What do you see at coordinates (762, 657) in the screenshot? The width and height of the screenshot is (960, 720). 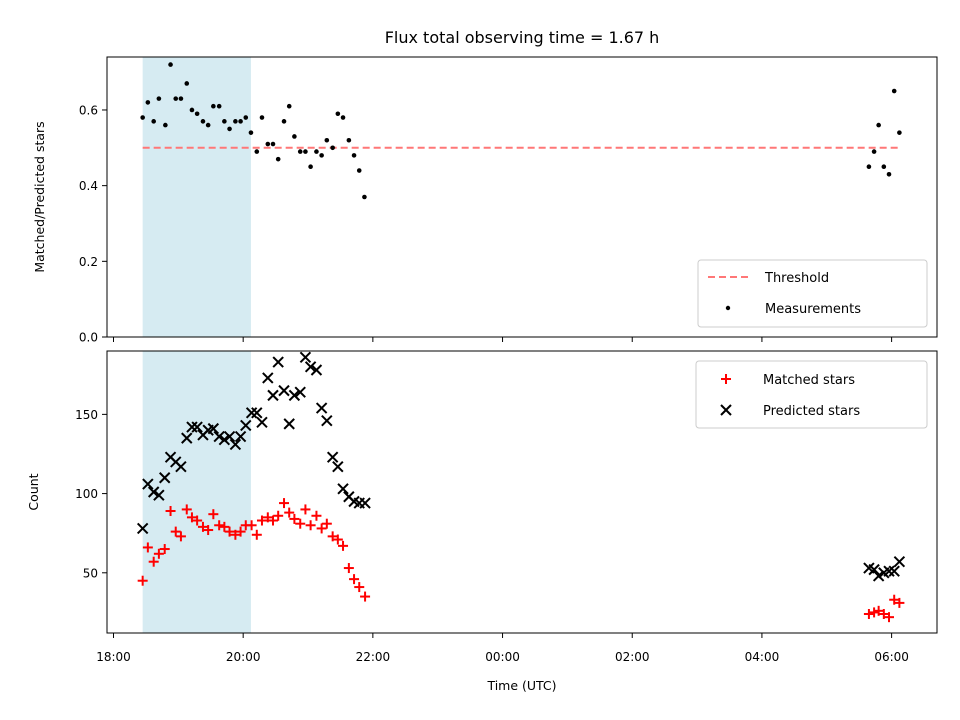 I see `x-tick-label: 04:00` at bounding box center [762, 657].